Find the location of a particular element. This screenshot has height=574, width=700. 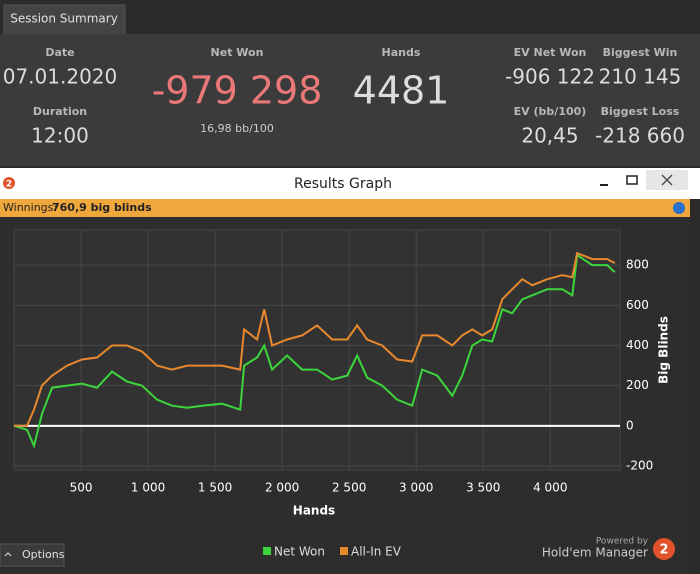

x-tick-label: 2 500 is located at coordinates (349, 488).